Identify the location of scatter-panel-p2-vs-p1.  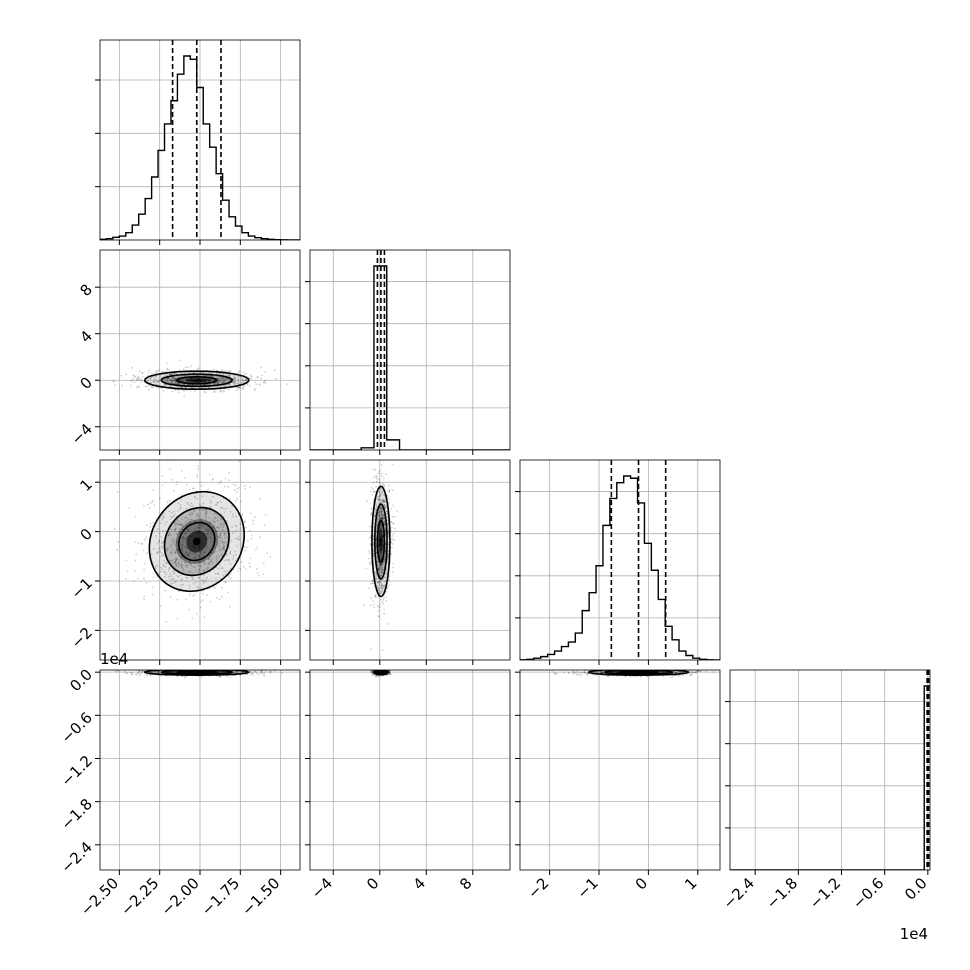
(408, 562).